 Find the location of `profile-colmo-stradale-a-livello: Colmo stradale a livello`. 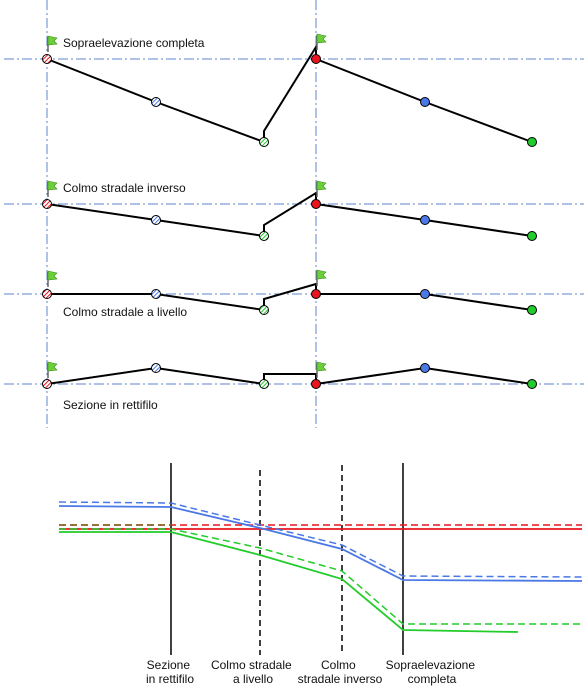

profile-colmo-stradale-a-livello: Colmo stradale a livello is located at coordinates (289, 294).